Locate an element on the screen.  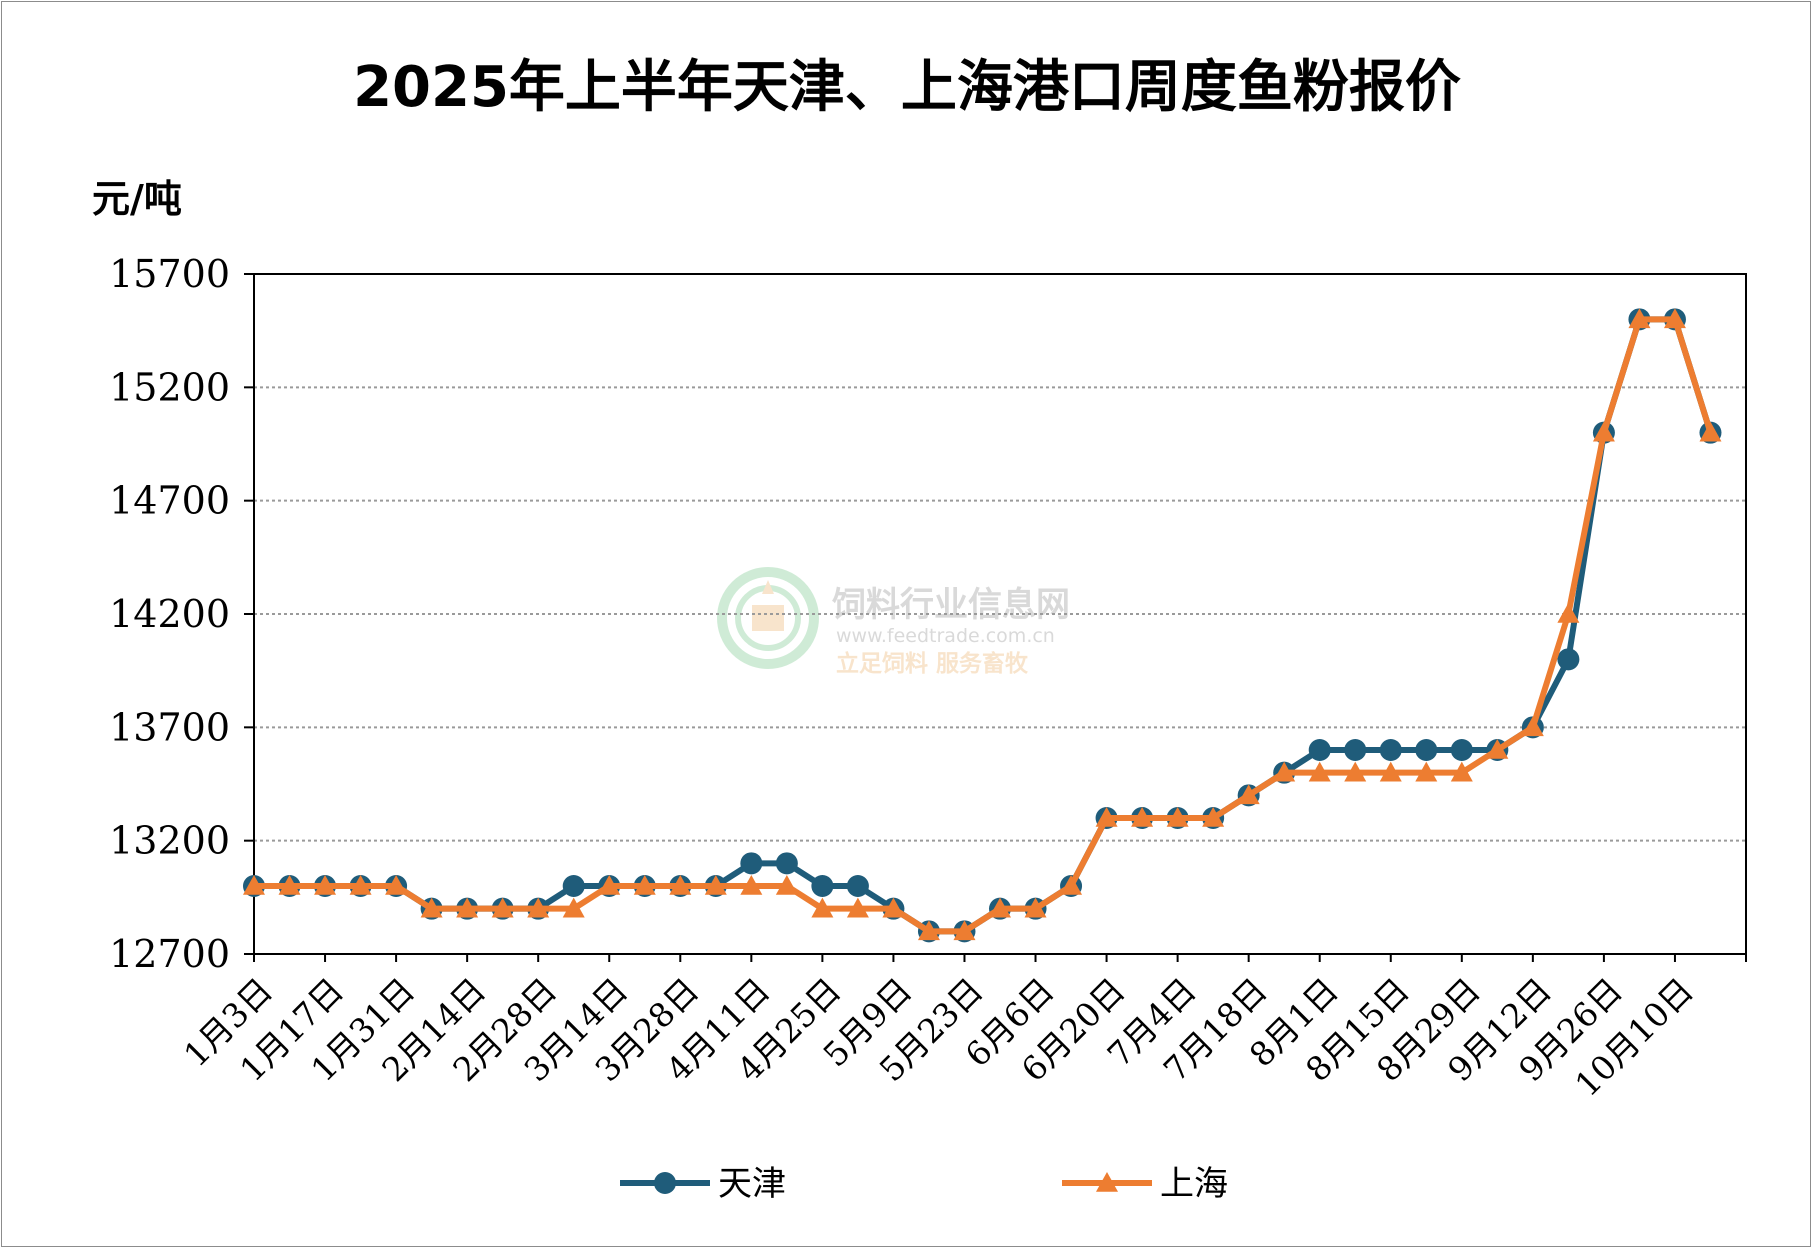
y-tick-label: 15700 is located at coordinates (169, 274).